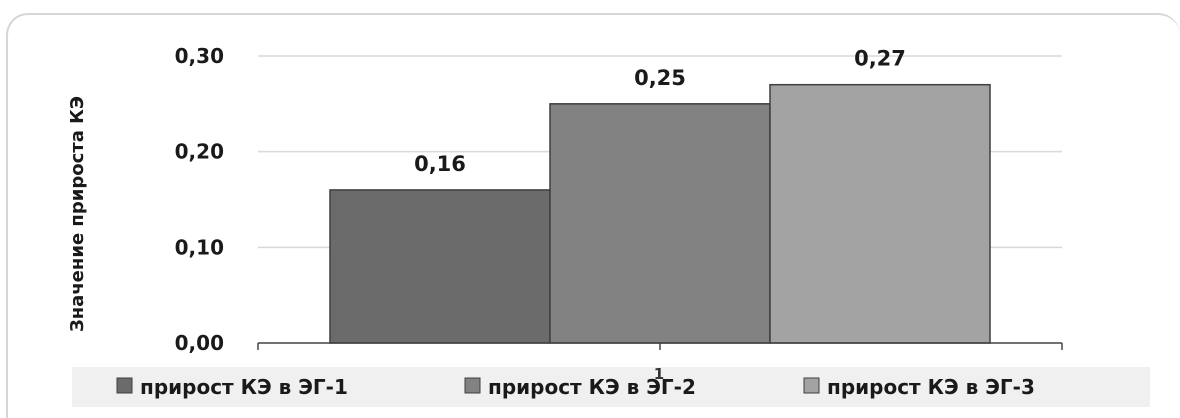 This screenshot has height=418, width=1180. Describe the element at coordinates (244, 387) in the screenshot. I see `legend-label: прирост КЭ в ЭГ-1` at that location.